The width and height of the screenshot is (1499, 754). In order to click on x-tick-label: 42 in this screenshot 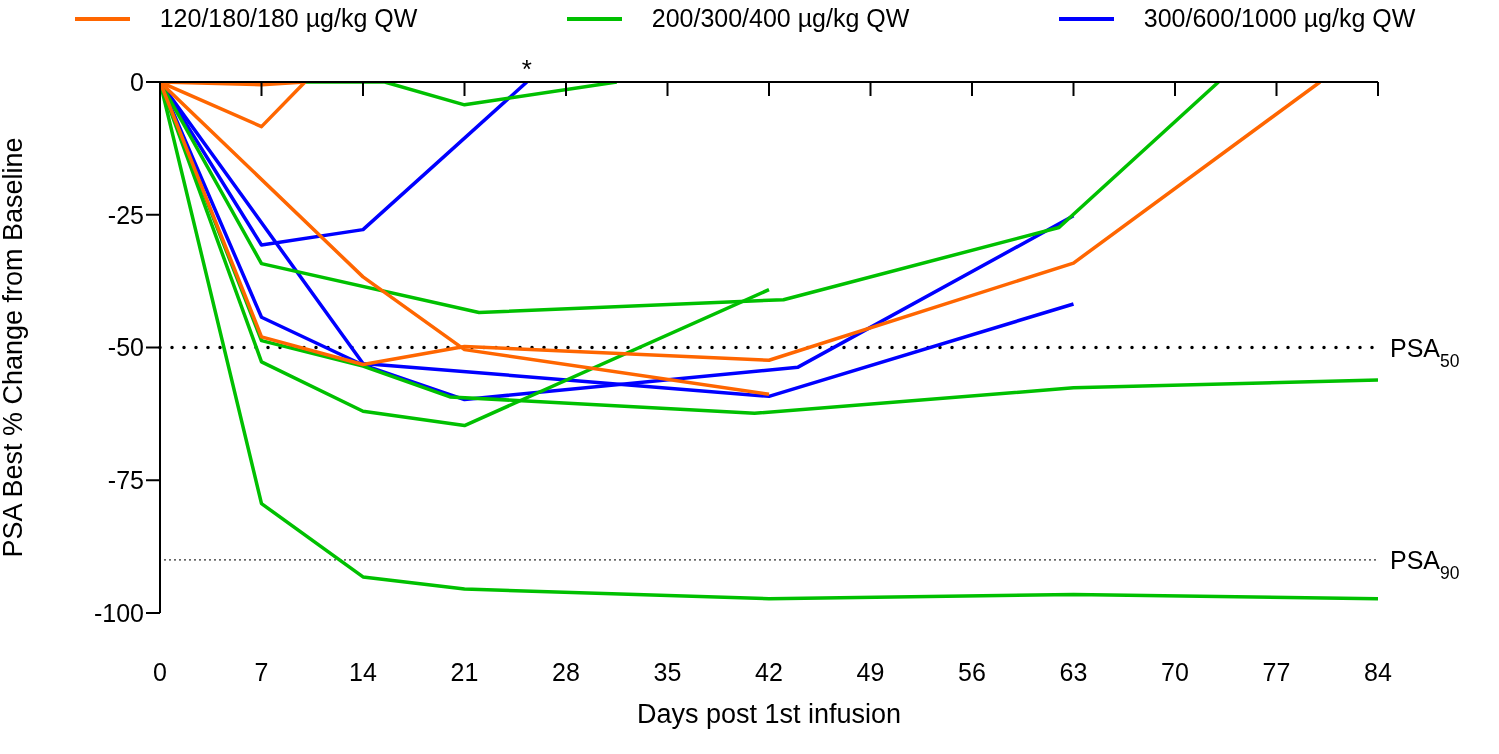, I will do `click(769, 671)`.